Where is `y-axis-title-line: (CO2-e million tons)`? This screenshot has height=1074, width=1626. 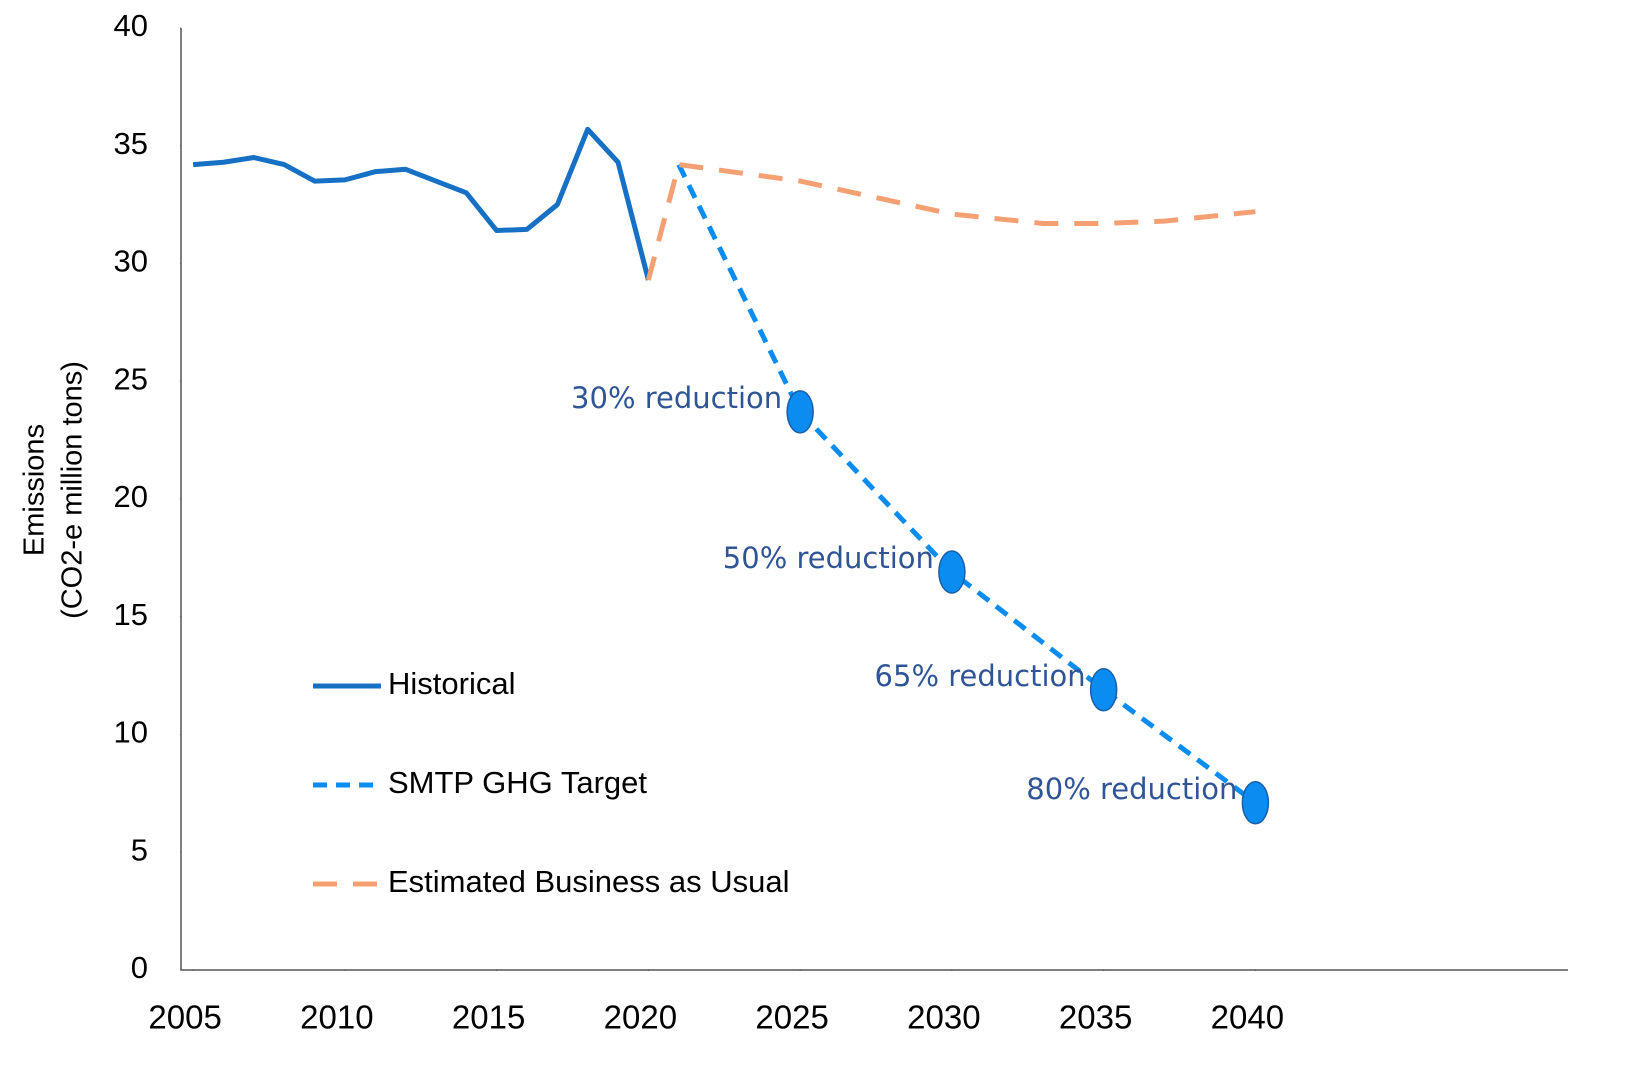
y-axis-title-line: (CO2-e million tons) is located at coordinates (73, 490).